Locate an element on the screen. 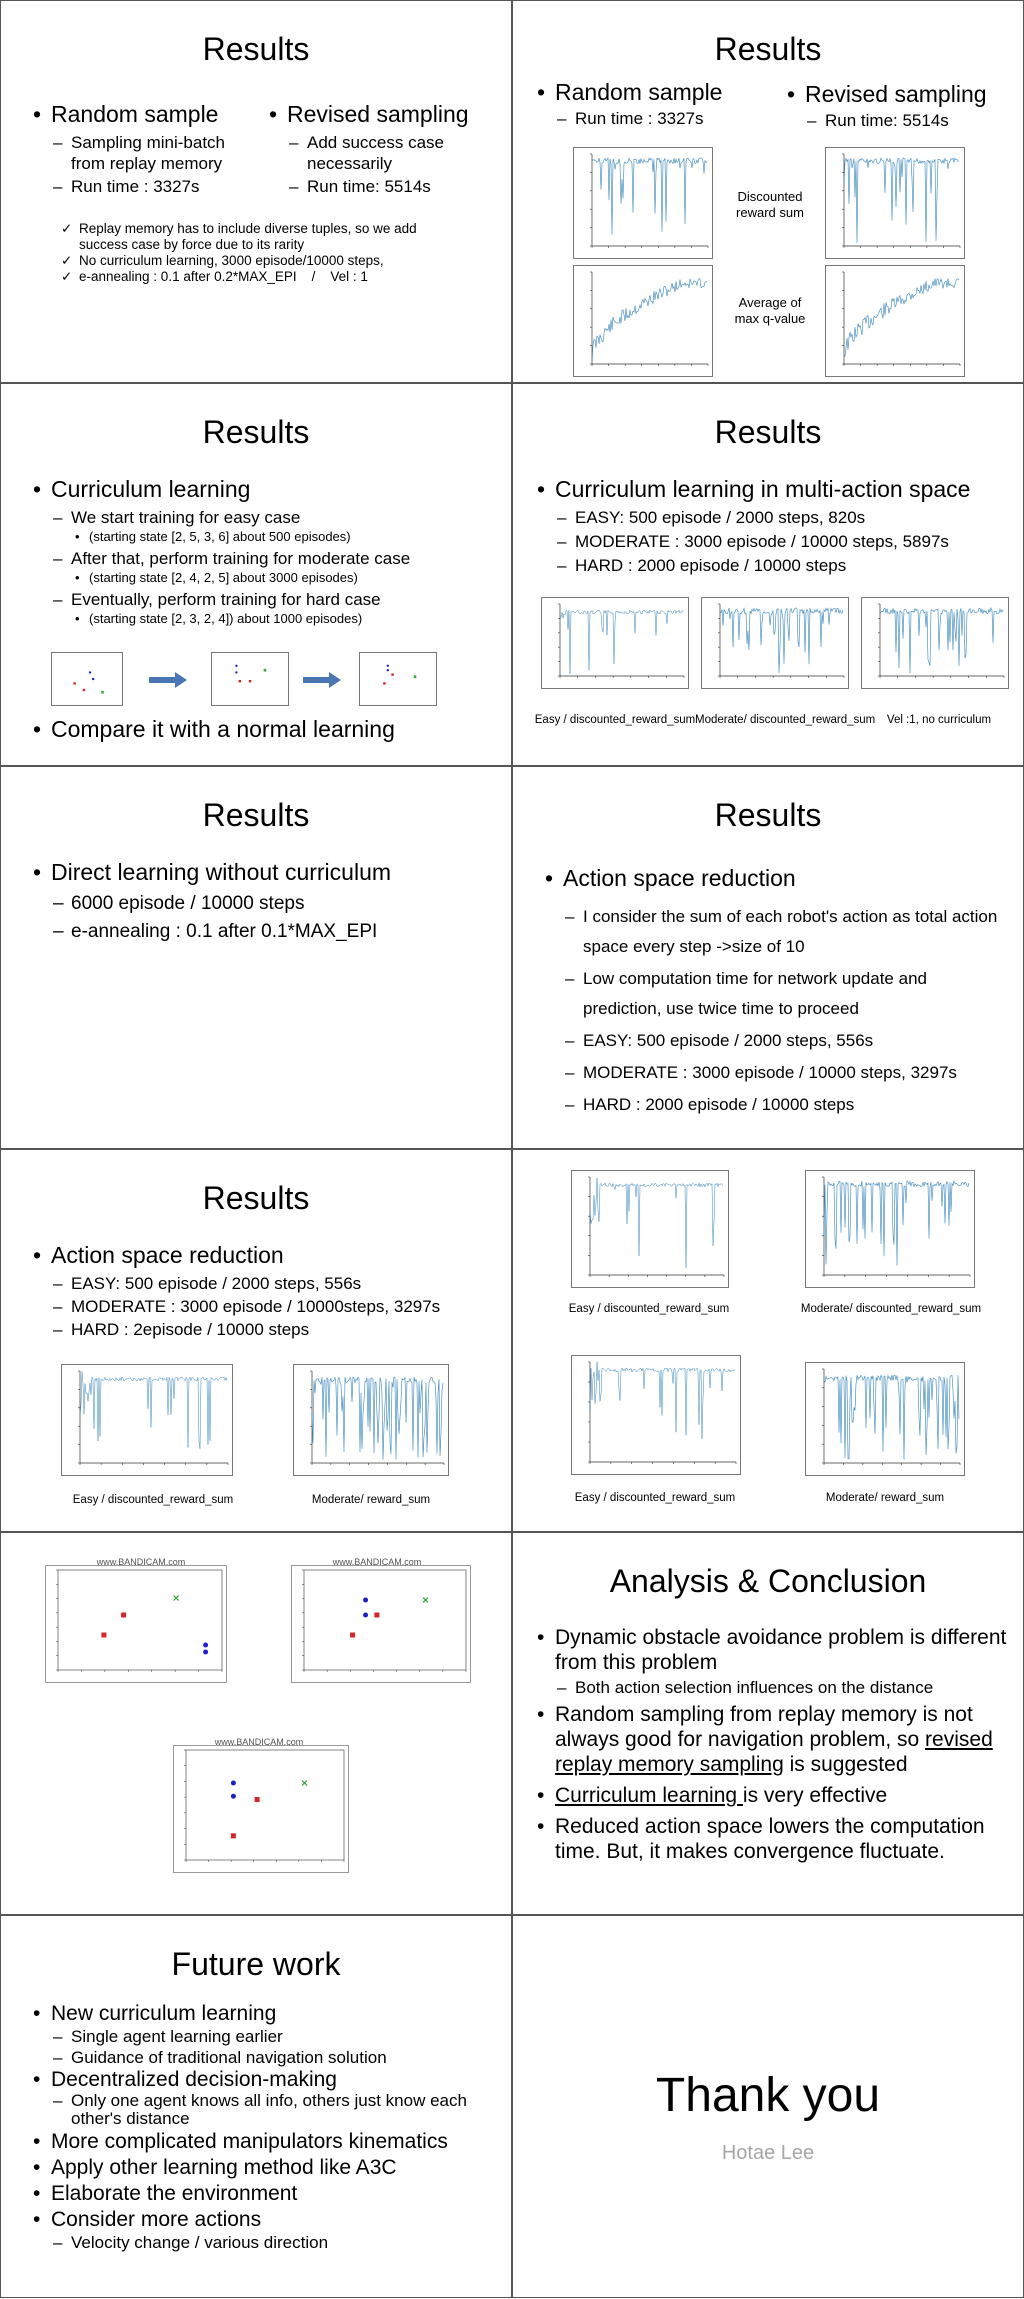 Image resolution: width=1024 pixels, height=2299 pixels. slide-thank-you: Thank you Hotae Lee is located at coordinates (768, 2106).